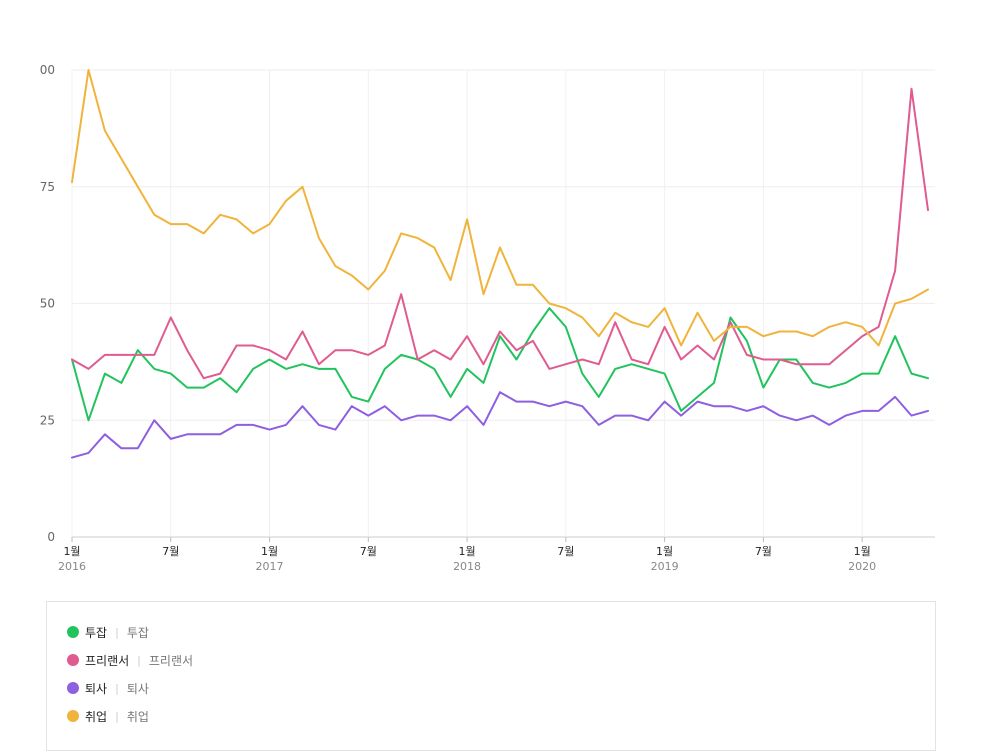  I want to click on y-axis: 0 25 50 75 00, so click(47, 303).